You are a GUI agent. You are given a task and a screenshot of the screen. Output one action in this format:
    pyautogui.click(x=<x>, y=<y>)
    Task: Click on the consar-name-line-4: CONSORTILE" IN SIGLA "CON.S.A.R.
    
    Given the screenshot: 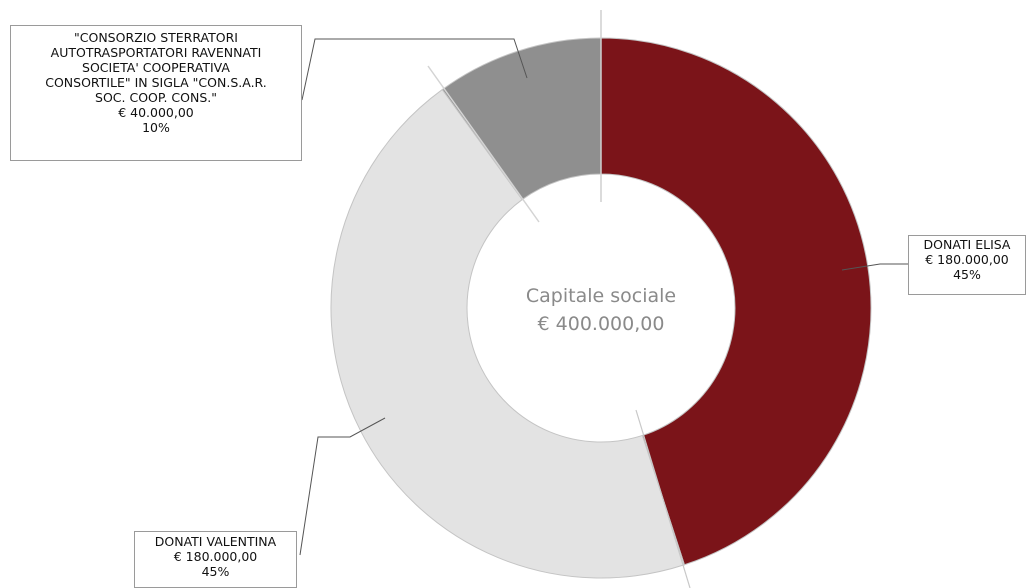 What is the action you would take?
    pyautogui.click(x=156, y=82)
    